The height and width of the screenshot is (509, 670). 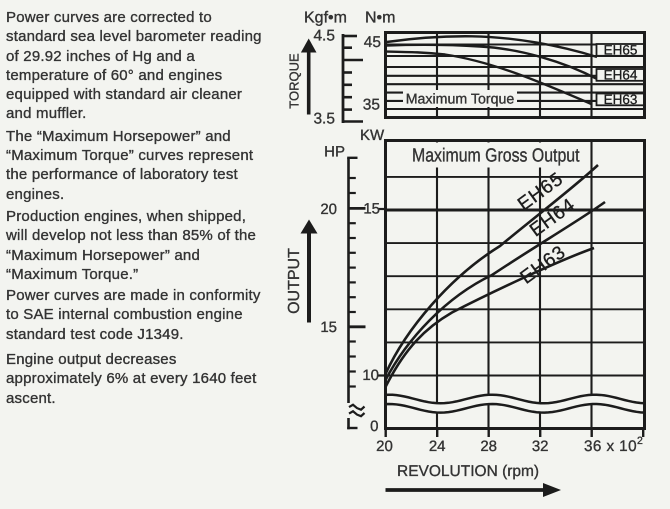 What do you see at coordinates (468, 471) in the screenshot?
I see `svg-text: REVOLUTION (rpm)` at bounding box center [468, 471].